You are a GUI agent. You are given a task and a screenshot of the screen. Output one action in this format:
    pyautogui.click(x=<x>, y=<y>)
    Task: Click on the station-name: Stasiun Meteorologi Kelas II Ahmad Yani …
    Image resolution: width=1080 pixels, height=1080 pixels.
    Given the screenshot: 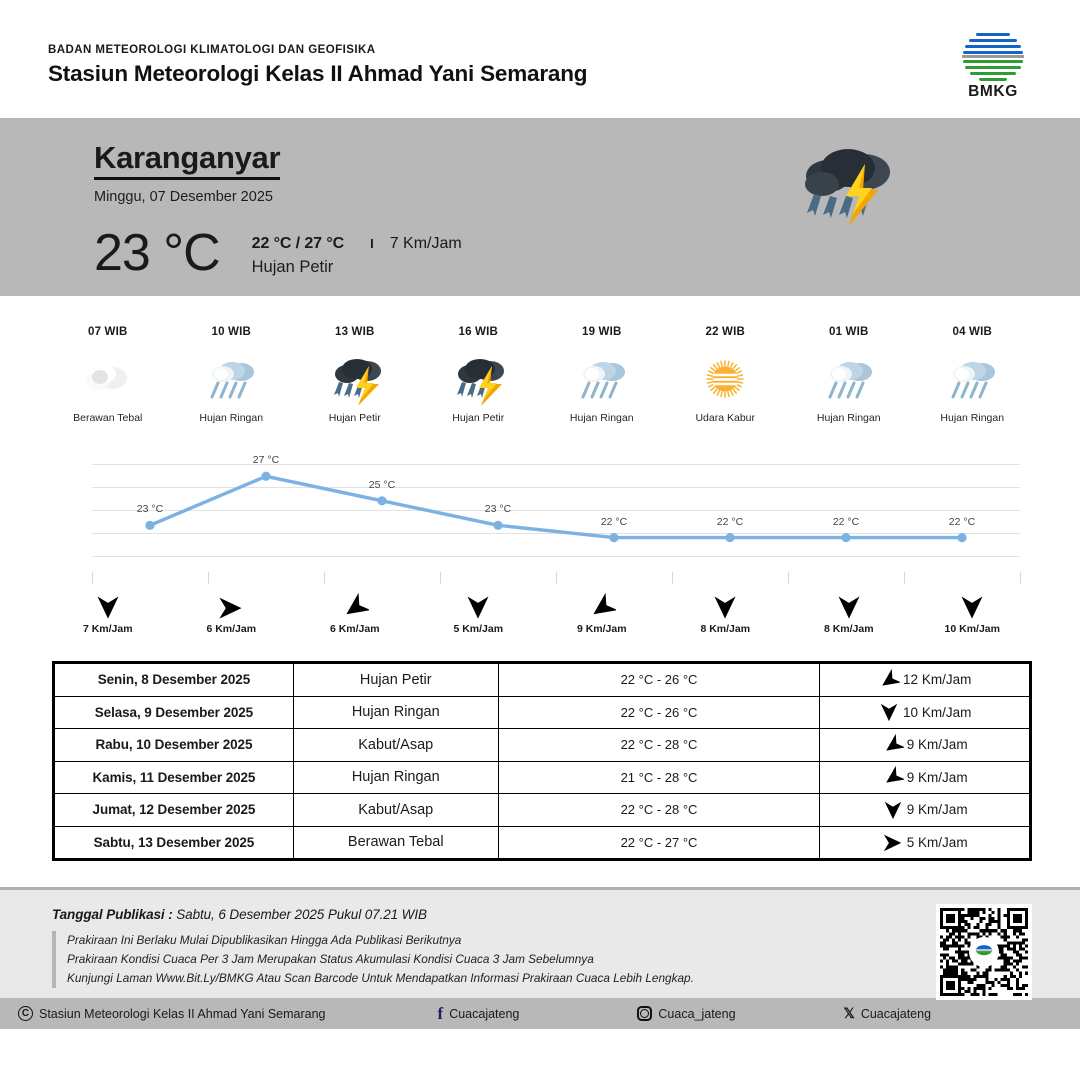 What is the action you would take?
    pyautogui.click(x=318, y=73)
    